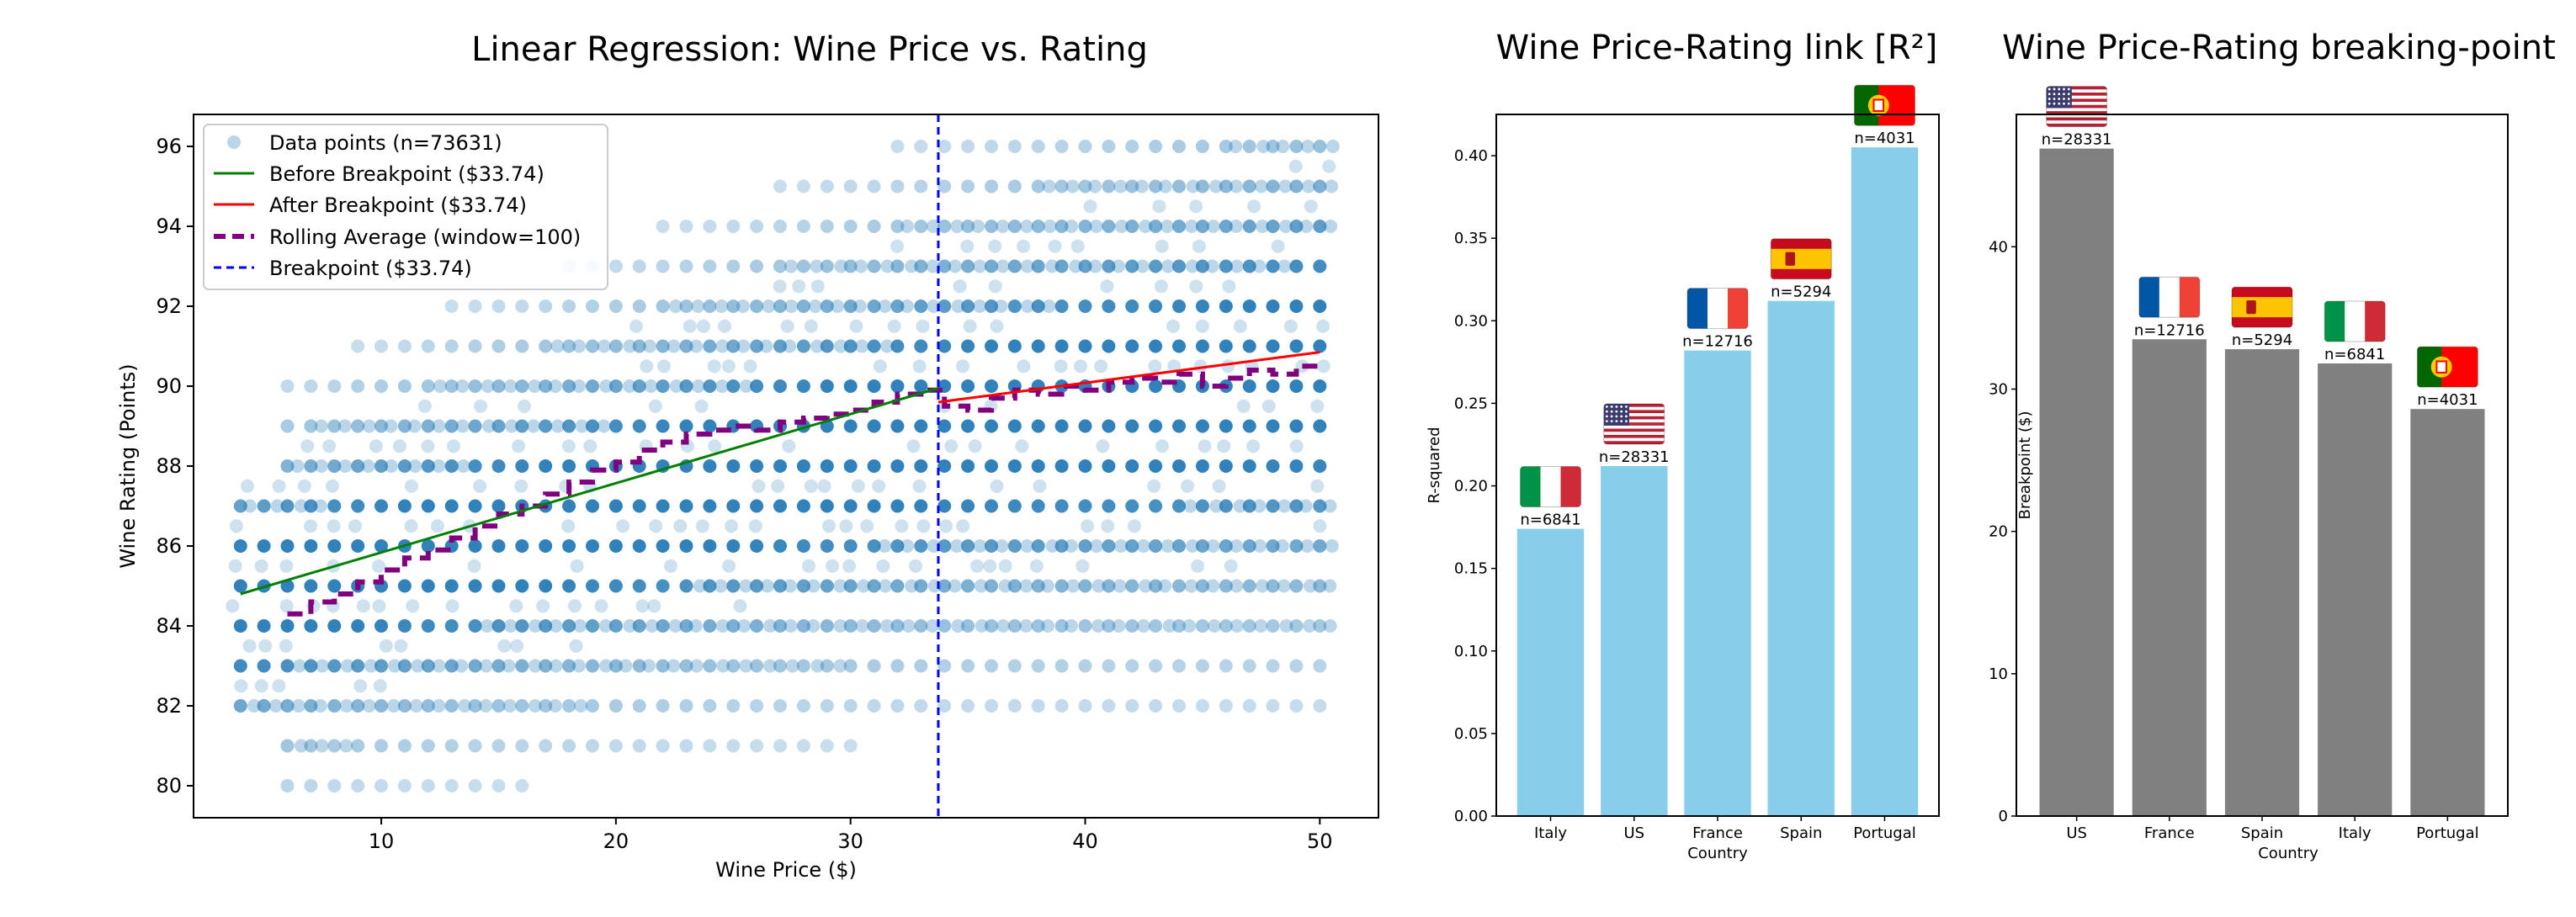 This screenshot has height=917, width=2576. What do you see at coordinates (425, 237) in the screenshot?
I see `legend-label-rolling-average: Rolling Average (window=100)` at bounding box center [425, 237].